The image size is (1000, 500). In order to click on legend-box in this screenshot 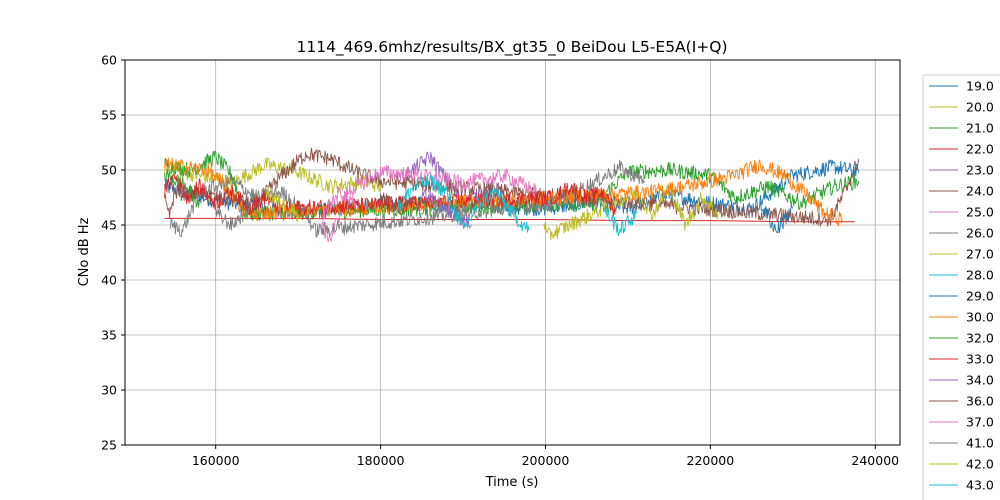, I will do `click(961, 287)`.